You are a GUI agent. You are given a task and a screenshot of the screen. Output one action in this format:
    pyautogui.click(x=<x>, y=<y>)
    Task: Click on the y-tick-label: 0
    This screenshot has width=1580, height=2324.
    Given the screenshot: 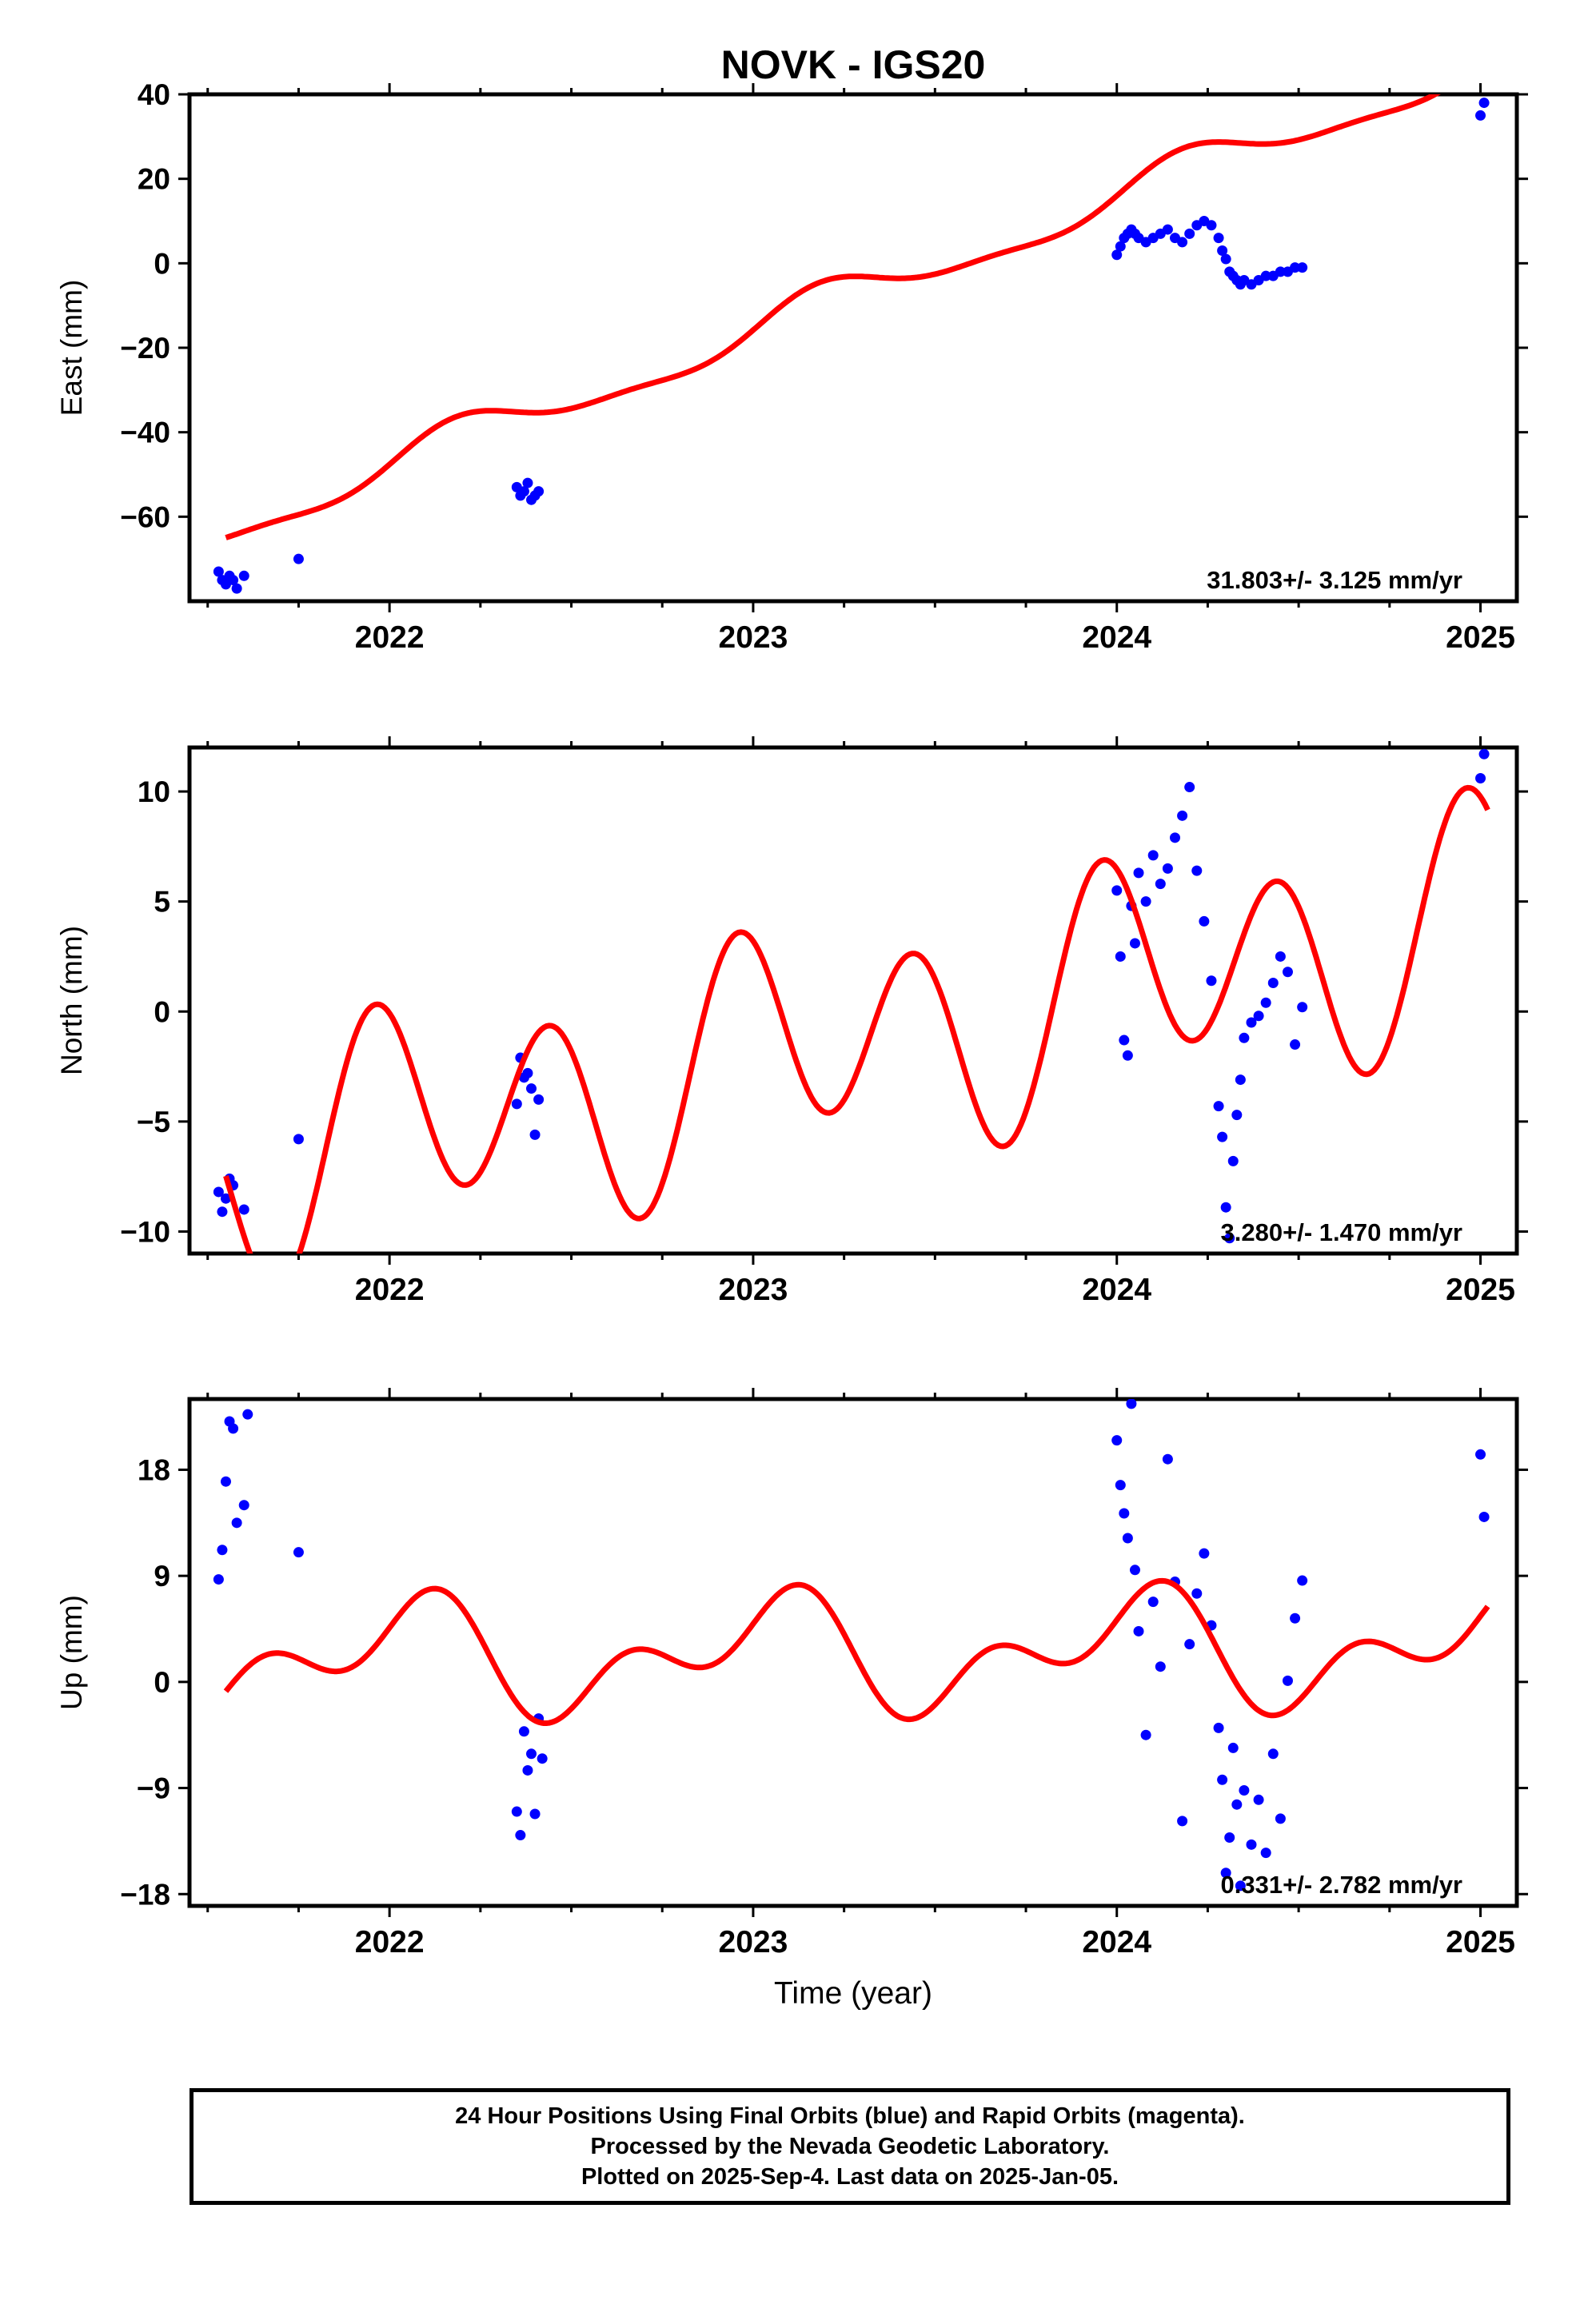 What is the action you would take?
    pyautogui.click(x=162, y=1683)
    